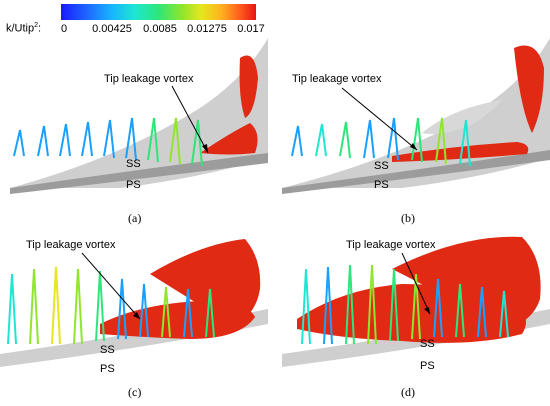 This screenshot has height=406, width=550. I want to click on colorbar, so click(158, 12).